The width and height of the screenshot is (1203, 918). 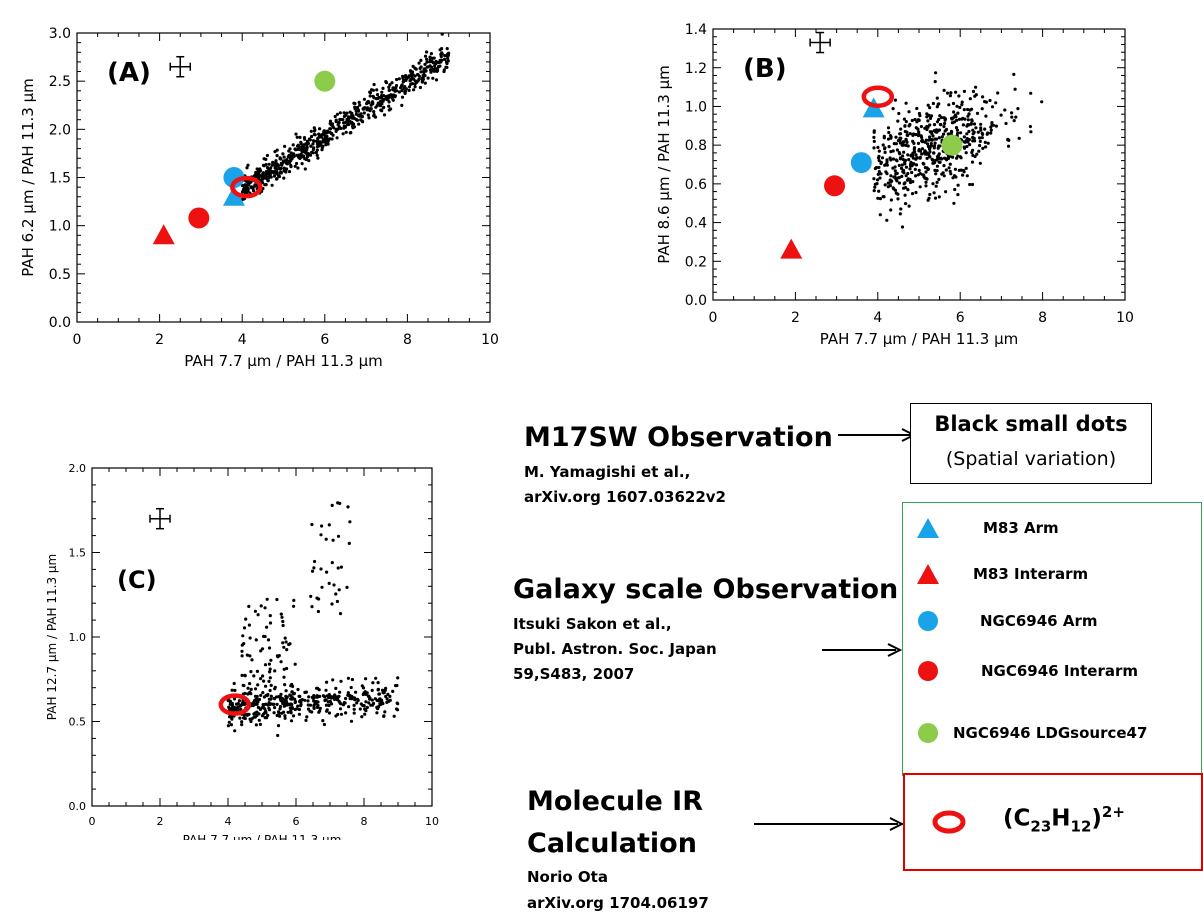 What do you see at coordinates (877, 435) in the screenshot?
I see `m17sw-arrow-icon` at bounding box center [877, 435].